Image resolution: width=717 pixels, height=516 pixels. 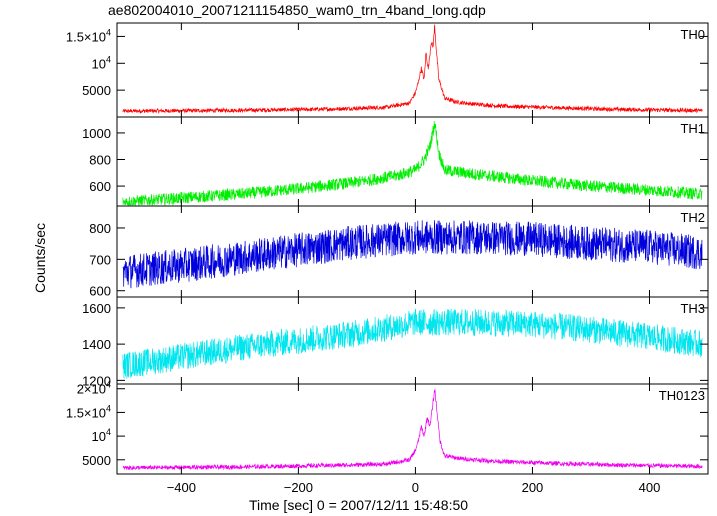 What do you see at coordinates (298, 487) in the screenshot?
I see `x-tick-label: −200` at bounding box center [298, 487].